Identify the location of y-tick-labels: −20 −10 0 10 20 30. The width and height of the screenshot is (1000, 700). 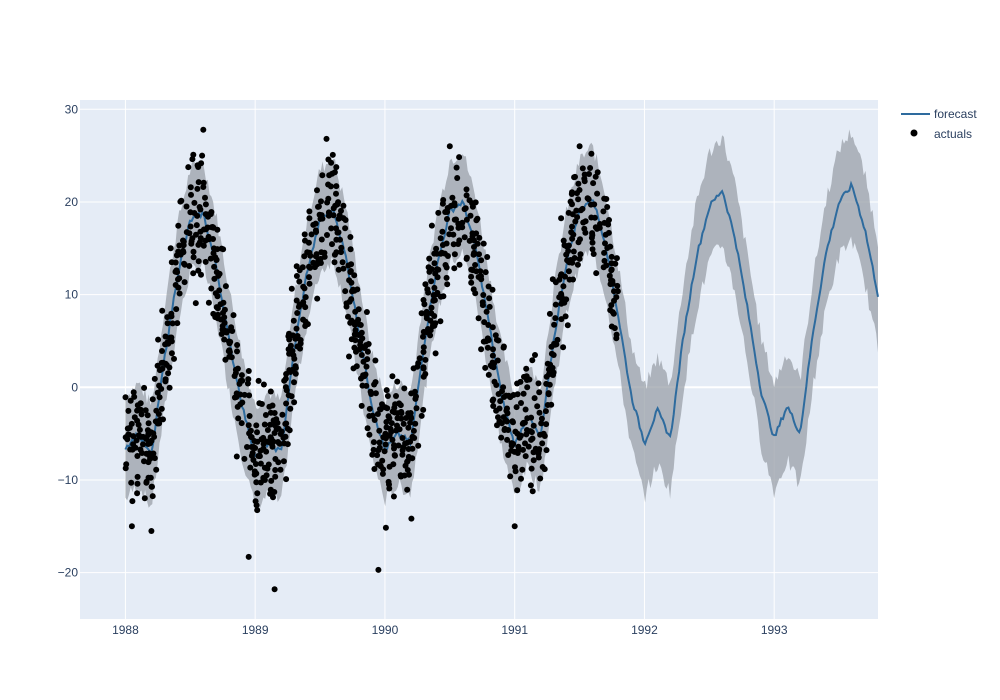
(68, 340).